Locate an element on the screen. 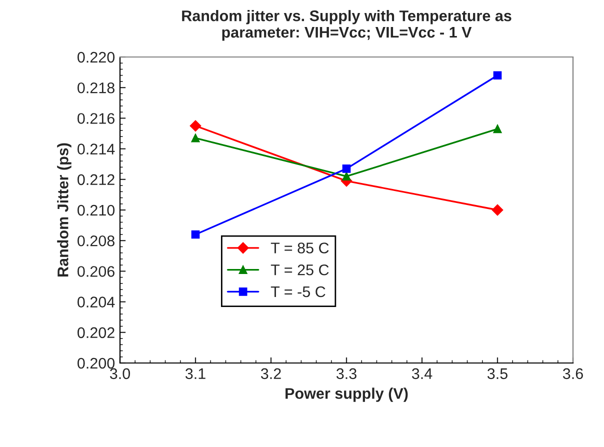  legend-label: T = -5 C is located at coordinates (298, 292).